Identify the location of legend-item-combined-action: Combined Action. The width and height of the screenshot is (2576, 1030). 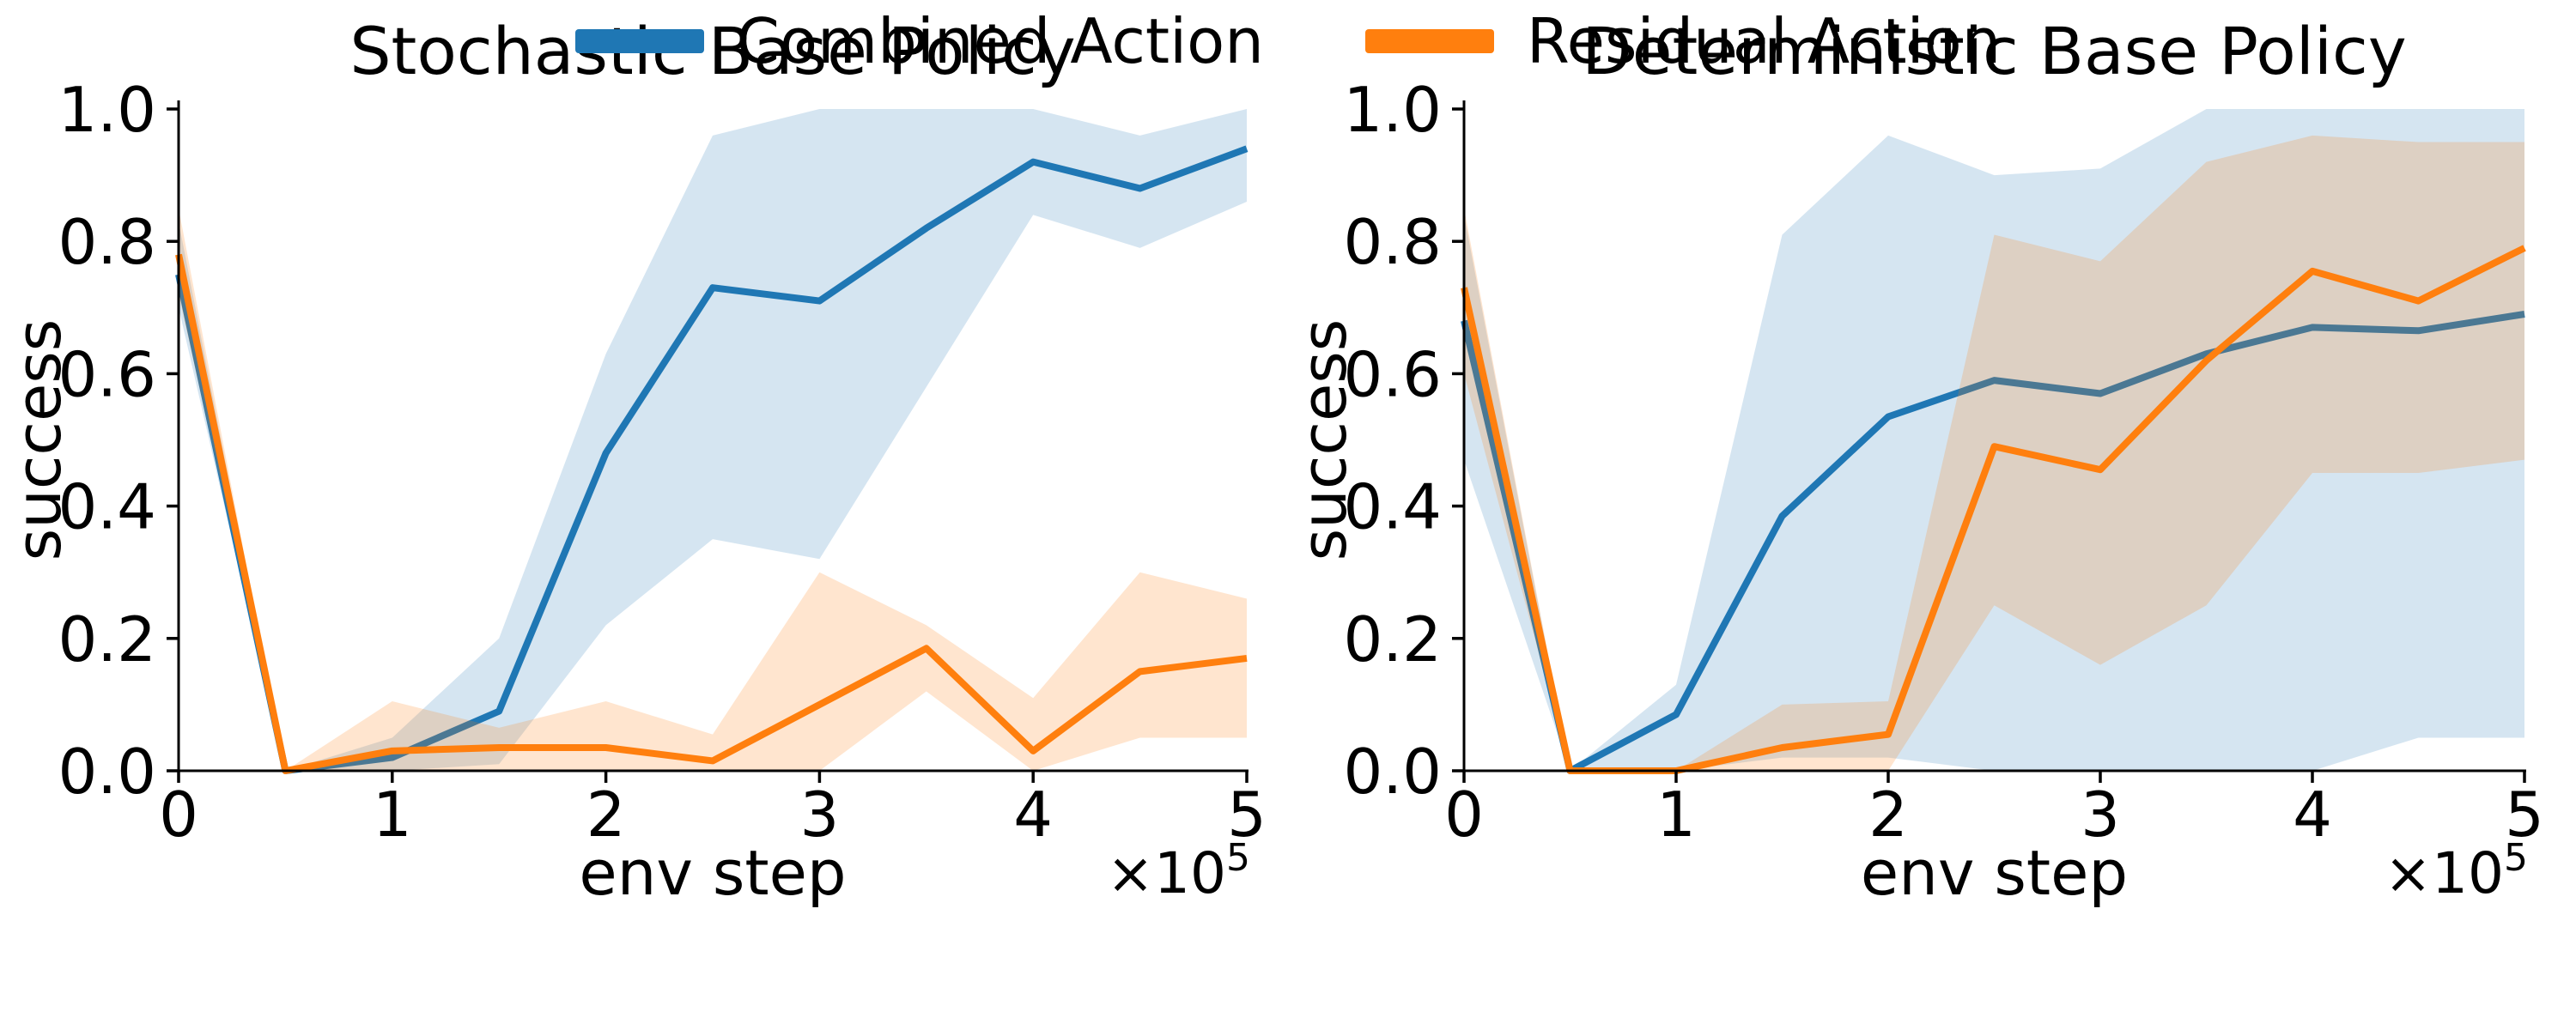
(919, 41).